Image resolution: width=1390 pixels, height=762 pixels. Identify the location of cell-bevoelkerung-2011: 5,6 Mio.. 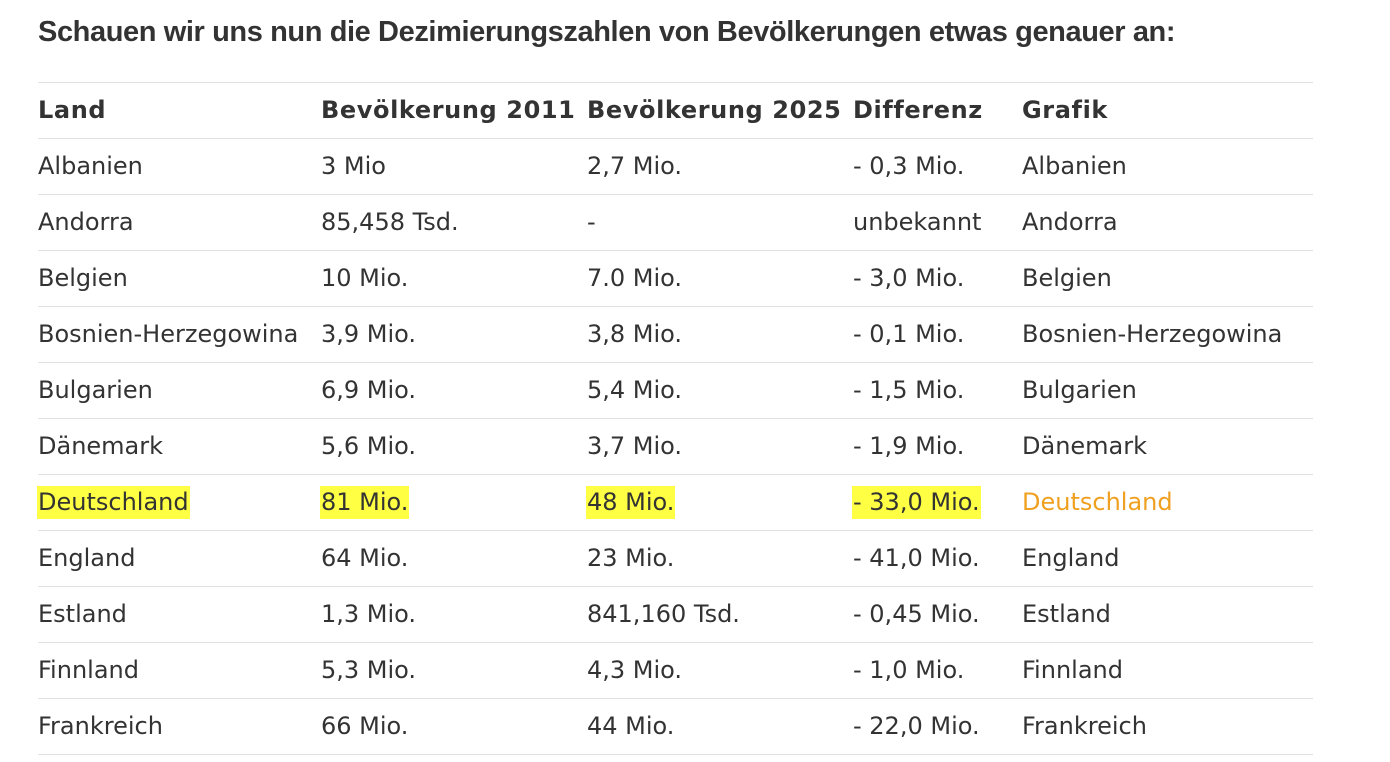
(369, 446).